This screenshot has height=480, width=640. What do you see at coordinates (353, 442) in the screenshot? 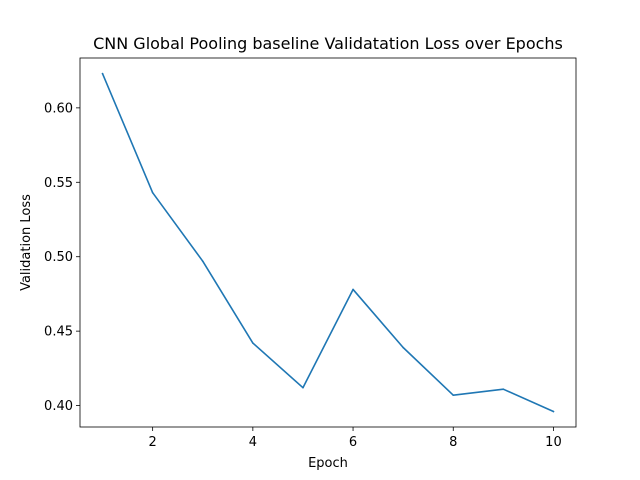
I see `x-tick-label: 6` at bounding box center [353, 442].